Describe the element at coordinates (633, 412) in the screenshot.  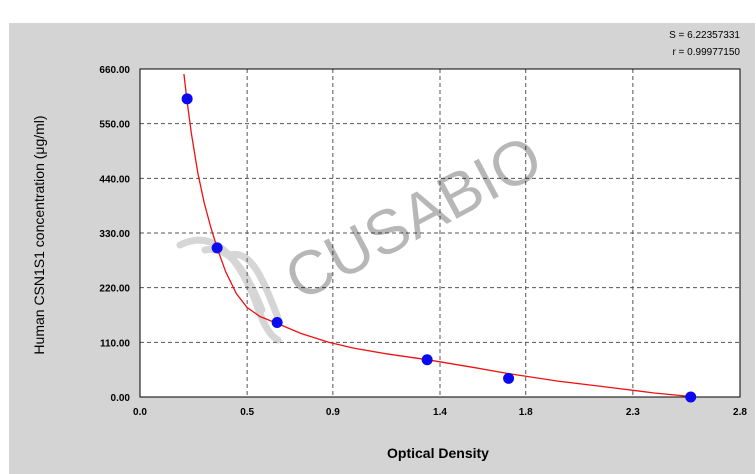
I see `x-tick-label: 2.3` at that location.